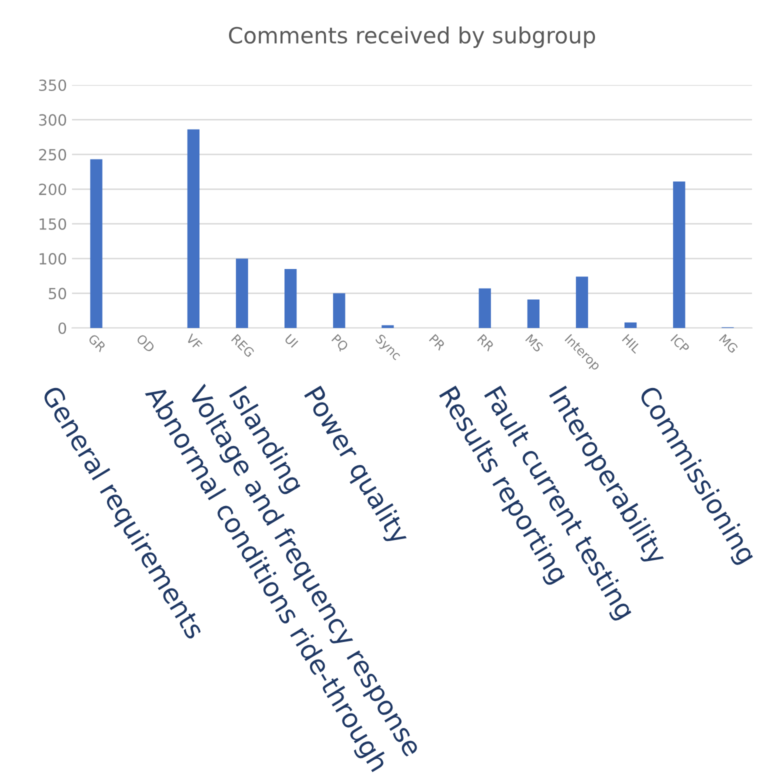  I want to click on y-tick-label: 0, so click(62, 328).